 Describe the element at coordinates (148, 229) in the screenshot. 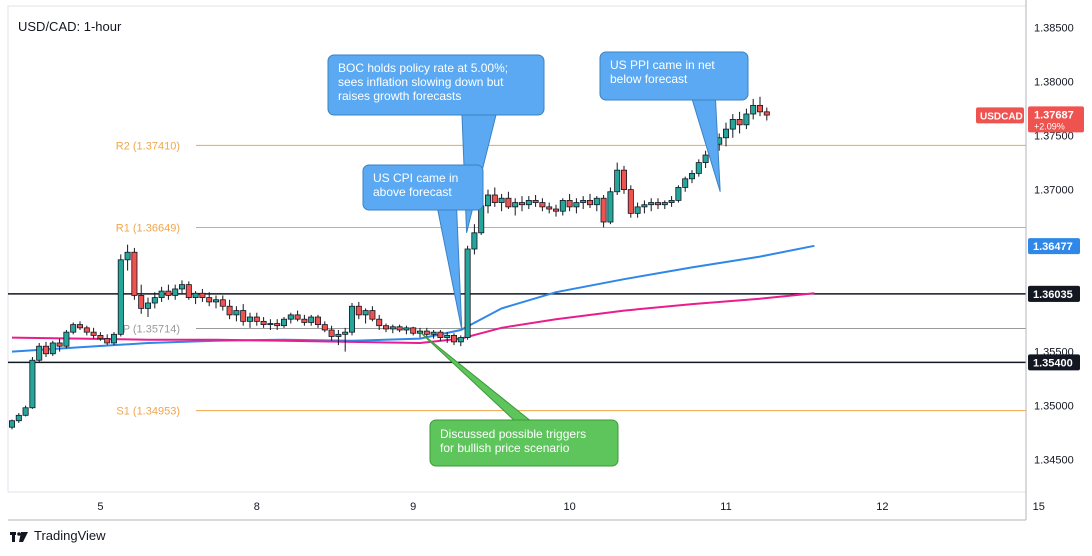

I see `pivot-label-r1: R1 (1.36649)` at that location.